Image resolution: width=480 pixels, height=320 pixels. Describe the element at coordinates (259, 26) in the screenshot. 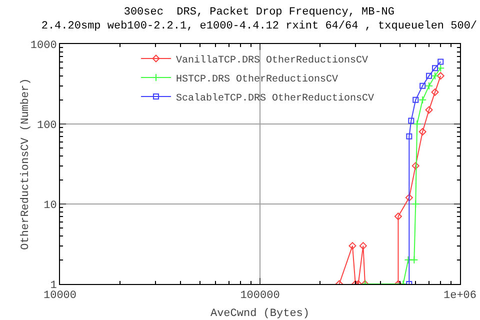

I see `chart-subtitle: 2.4.20smp web100-2.2.1, e1000-4.4.12 rxint 64/64 , txqueuelen 500/` at that location.